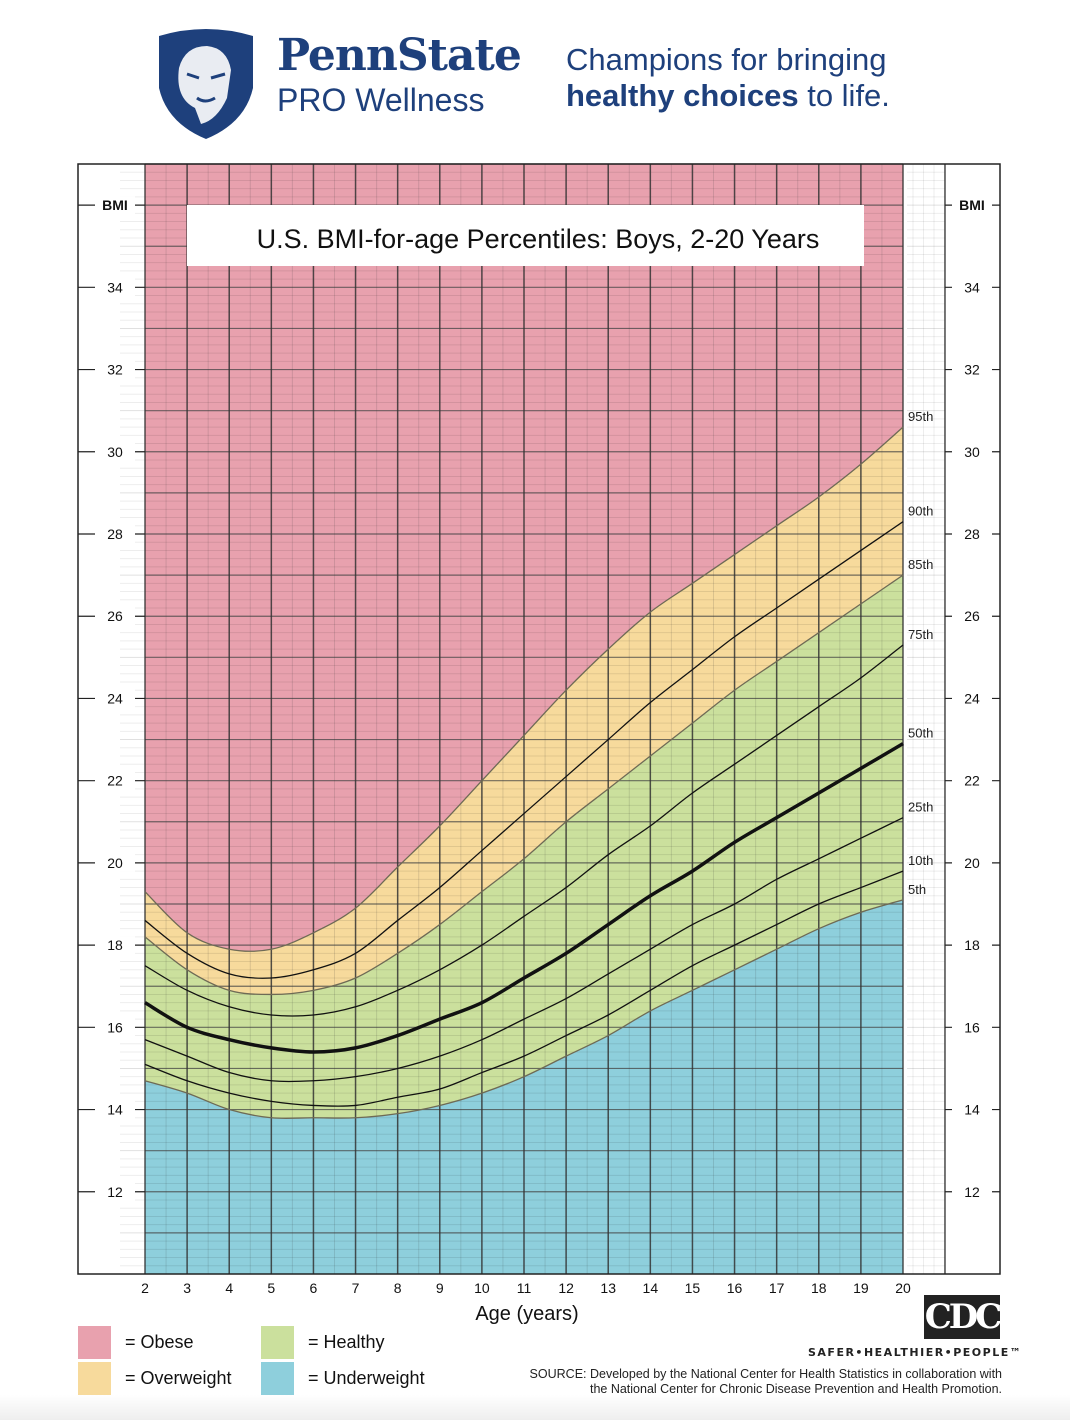 The height and width of the screenshot is (1420, 1070). I want to click on tagline-line2: healthy choices to life., so click(728, 96).